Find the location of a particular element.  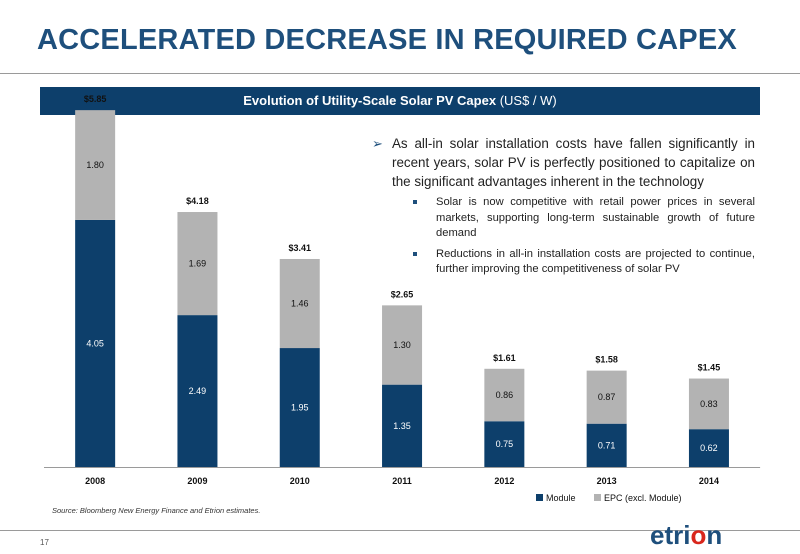

x-tick-label: 2010 is located at coordinates (300, 481).